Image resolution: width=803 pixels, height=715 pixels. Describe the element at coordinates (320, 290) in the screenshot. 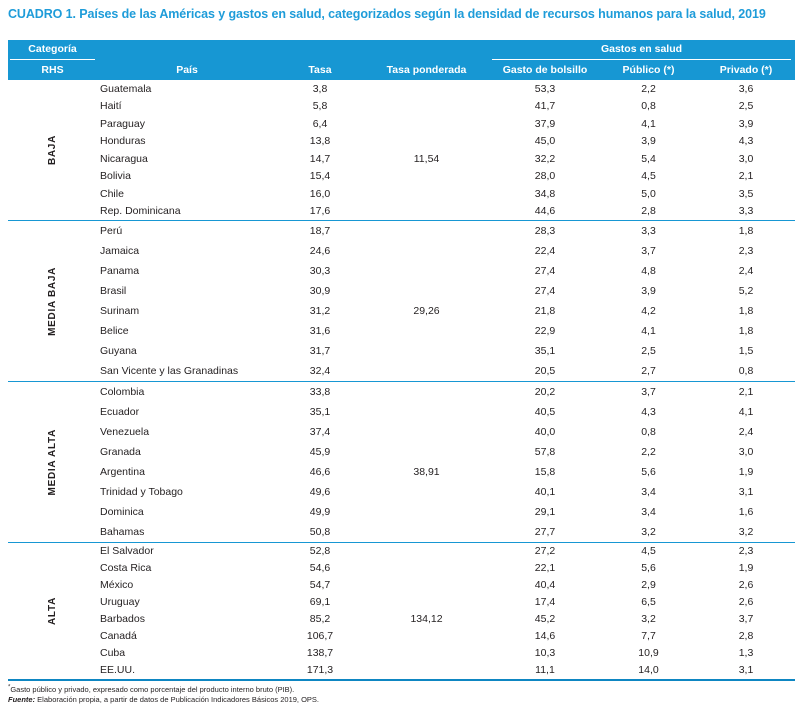

I see `tasa-cell: 30,9` at that location.